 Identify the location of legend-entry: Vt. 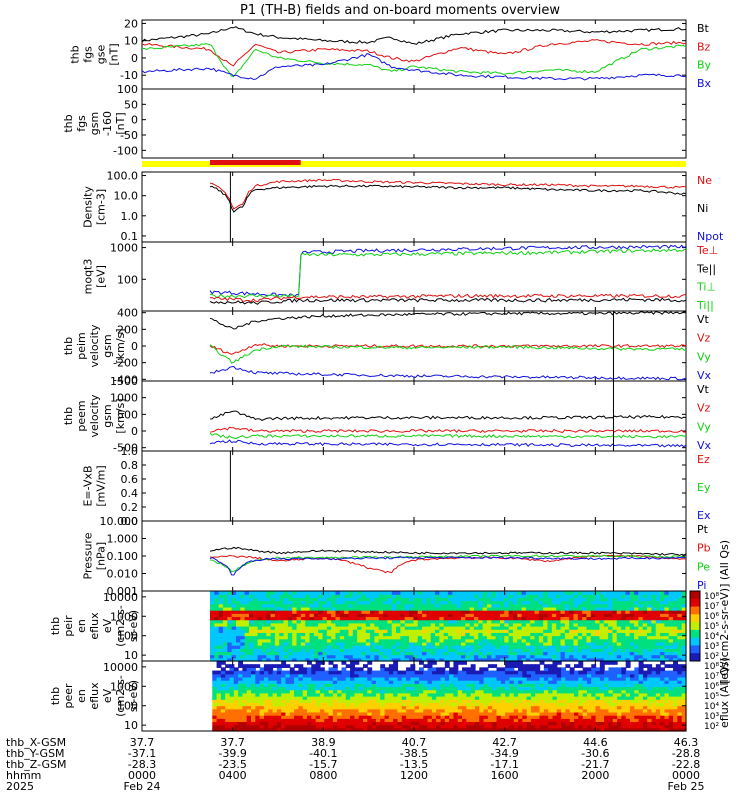
(703, 389).